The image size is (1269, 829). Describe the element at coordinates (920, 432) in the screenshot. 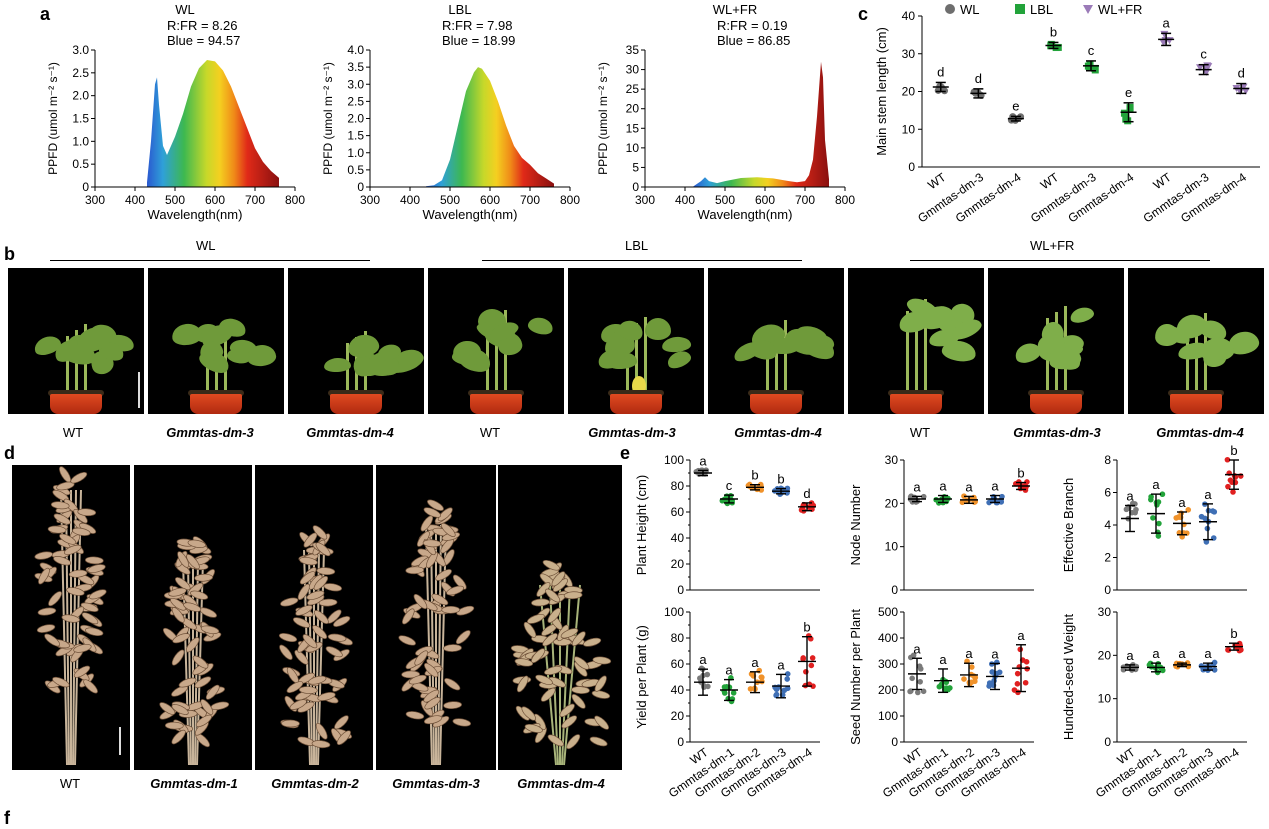

I see `caption-b-7: WT` at that location.